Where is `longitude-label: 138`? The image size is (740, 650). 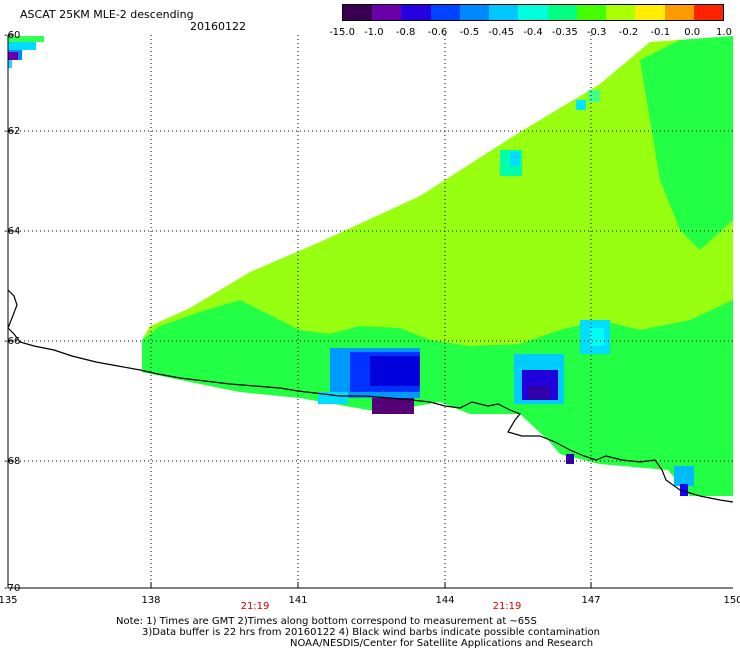 longitude-label: 138 is located at coordinates (150, 600).